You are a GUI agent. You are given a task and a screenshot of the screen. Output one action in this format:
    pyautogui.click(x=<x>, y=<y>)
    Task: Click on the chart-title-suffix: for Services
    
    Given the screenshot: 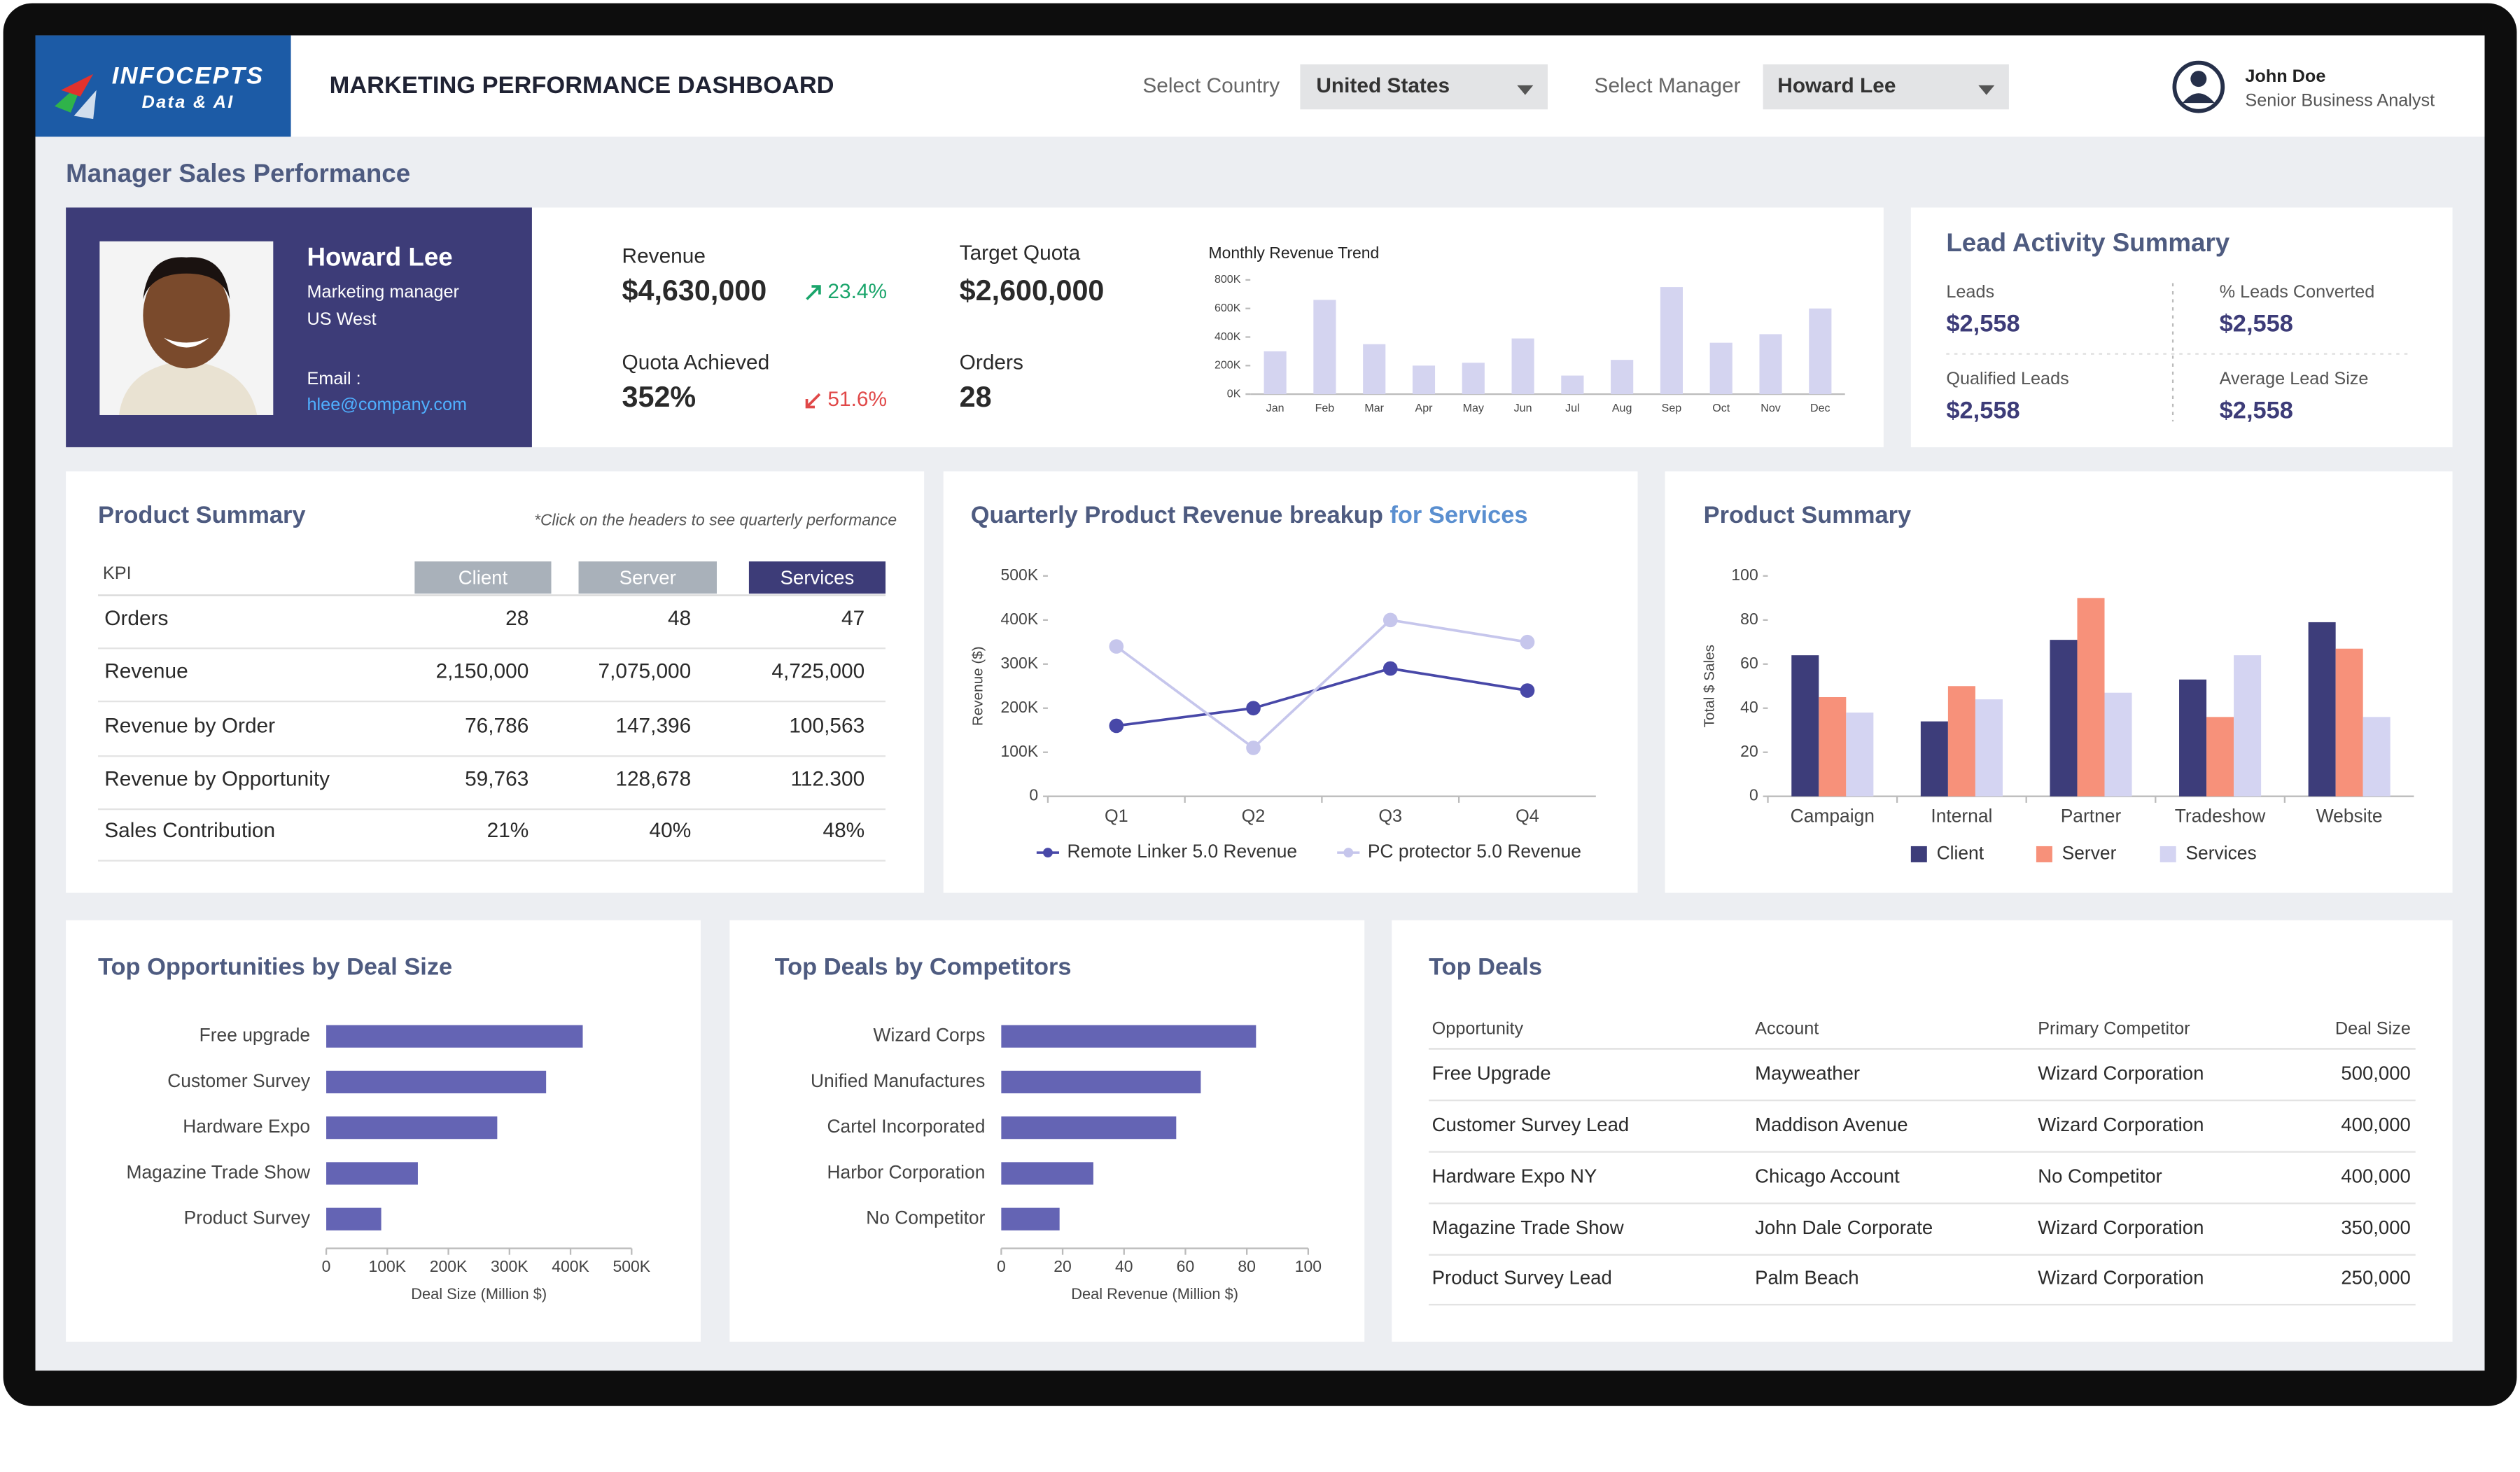 What is the action you would take?
    pyautogui.click(x=1458, y=515)
    